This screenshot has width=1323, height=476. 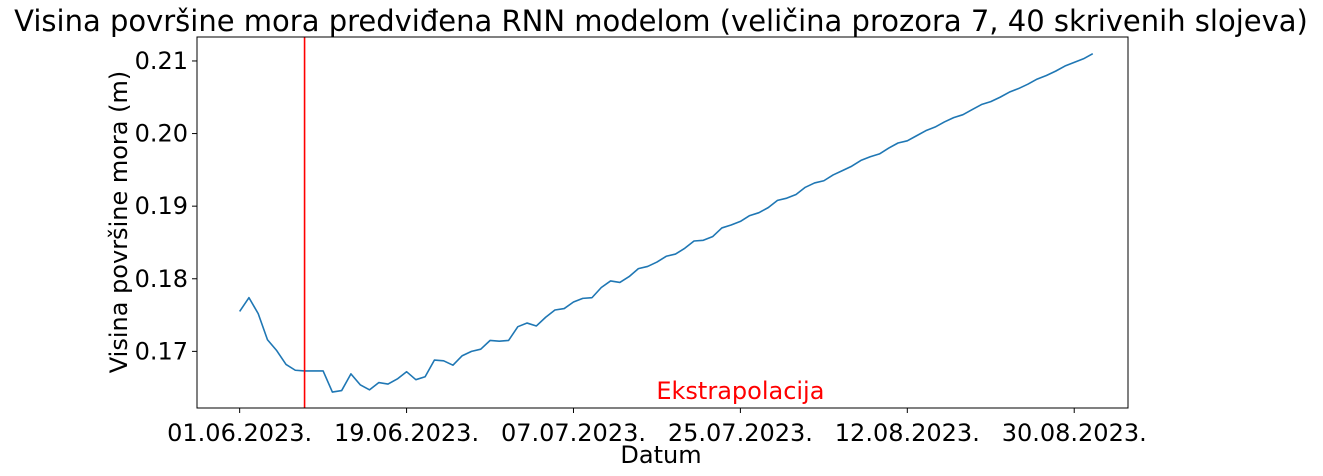 What do you see at coordinates (161, 351) in the screenshot?
I see `y-tick-label: 0.17` at bounding box center [161, 351].